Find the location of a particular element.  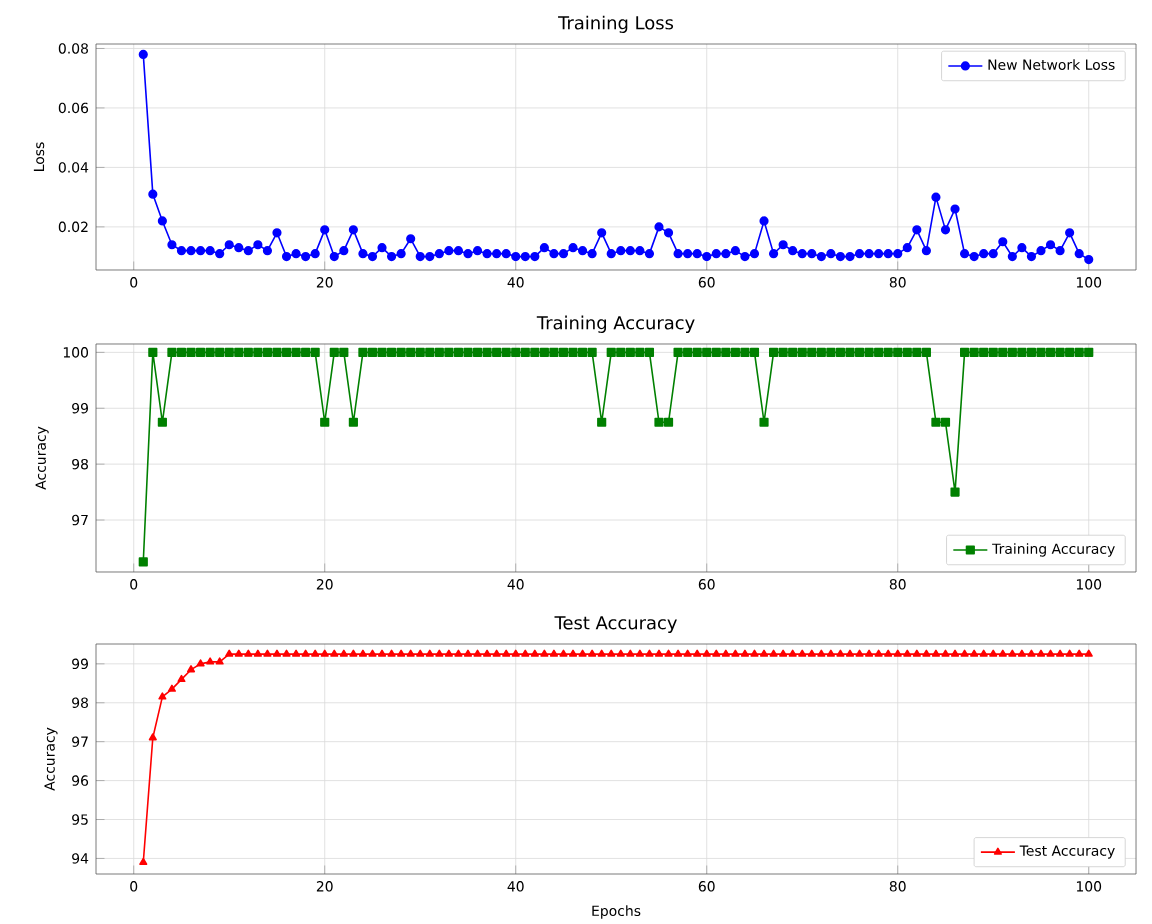

chart-title: Training Loss is located at coordinates (616, 24).